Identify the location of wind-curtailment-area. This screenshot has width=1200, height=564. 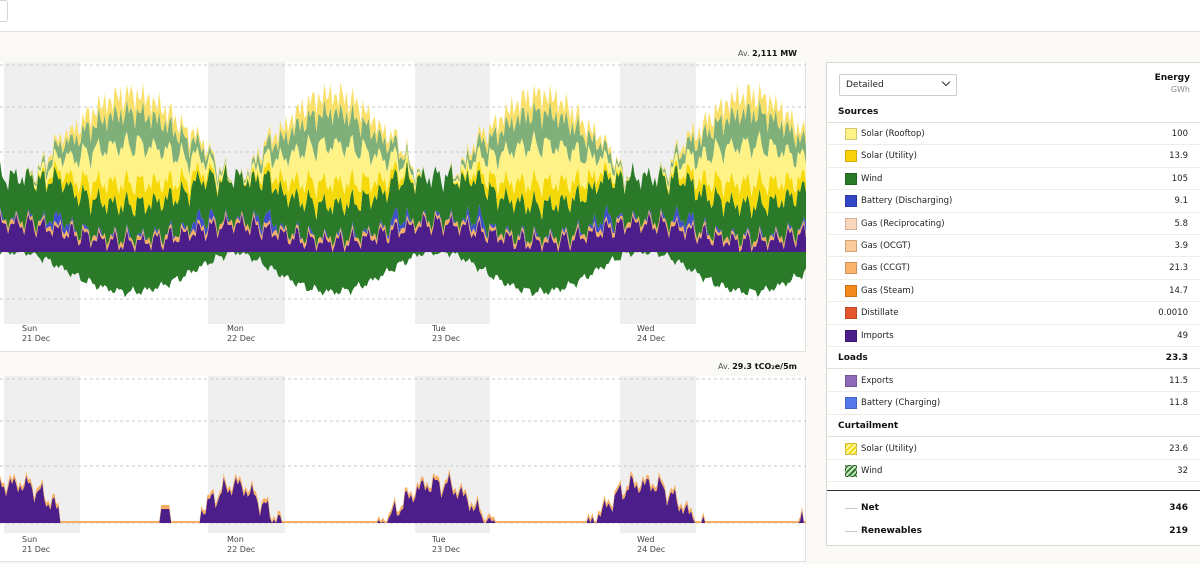
(403, 146).